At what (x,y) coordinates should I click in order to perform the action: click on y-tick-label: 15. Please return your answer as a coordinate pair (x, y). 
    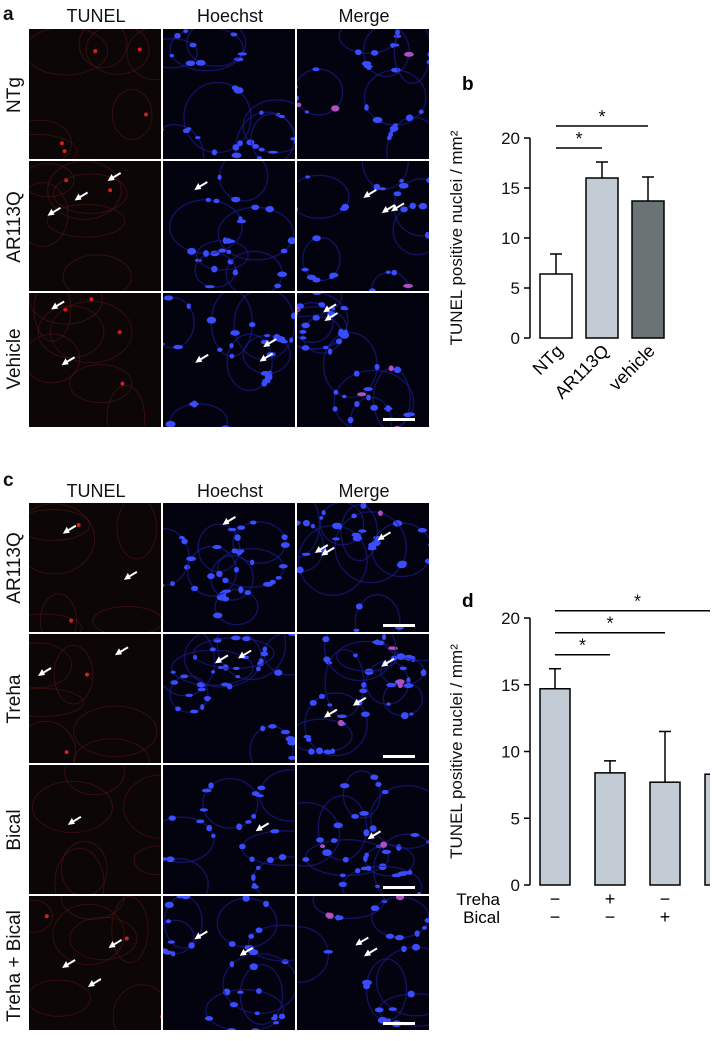
    Looking at the image, I should click on (510, 685).